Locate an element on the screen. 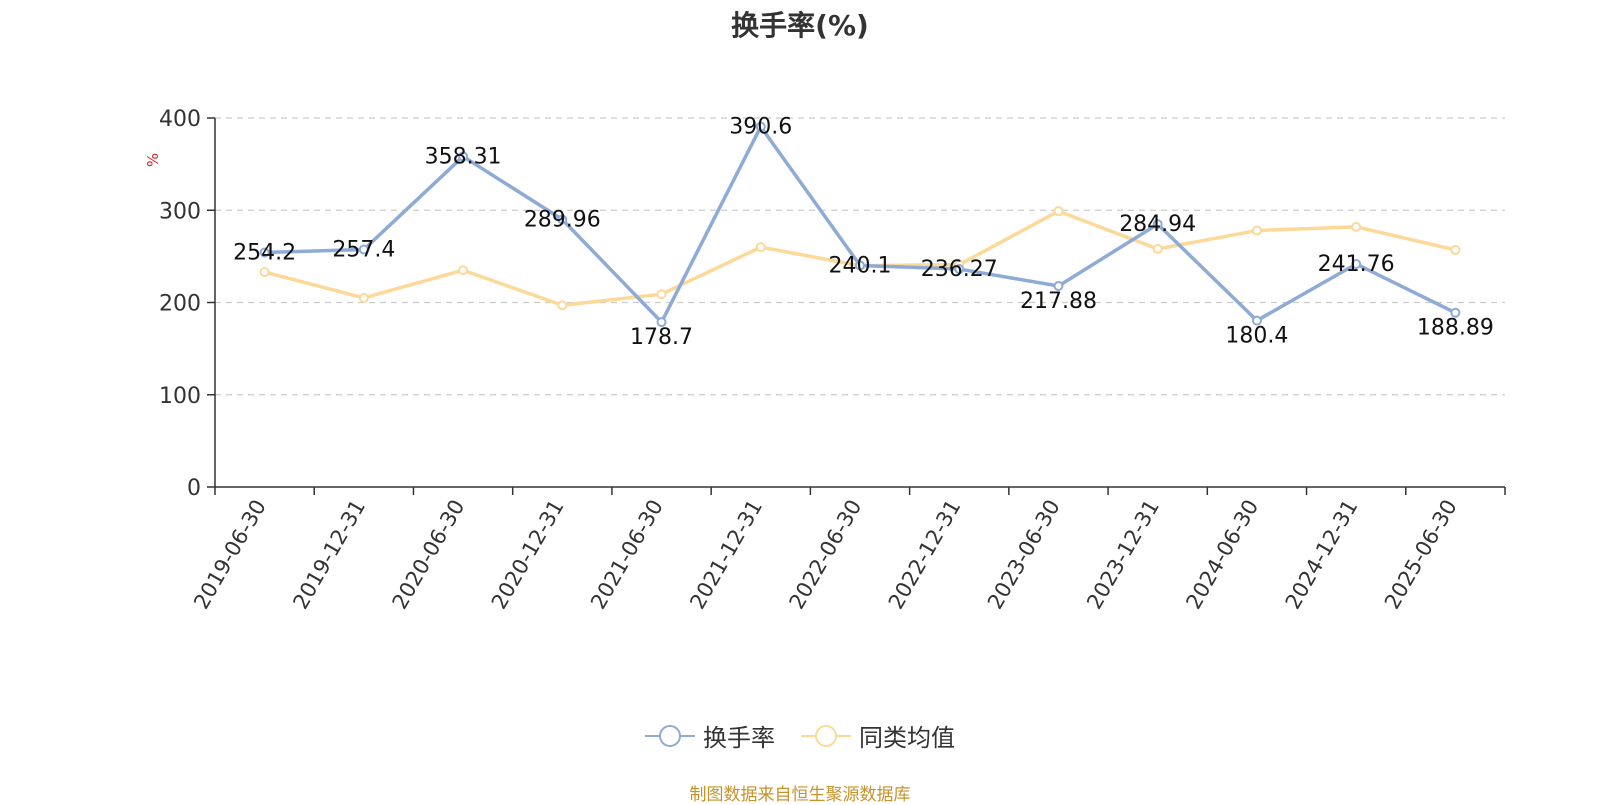 The image size is (1600, 805). data-label: 284.94 is located at coordinates (1157, 224).